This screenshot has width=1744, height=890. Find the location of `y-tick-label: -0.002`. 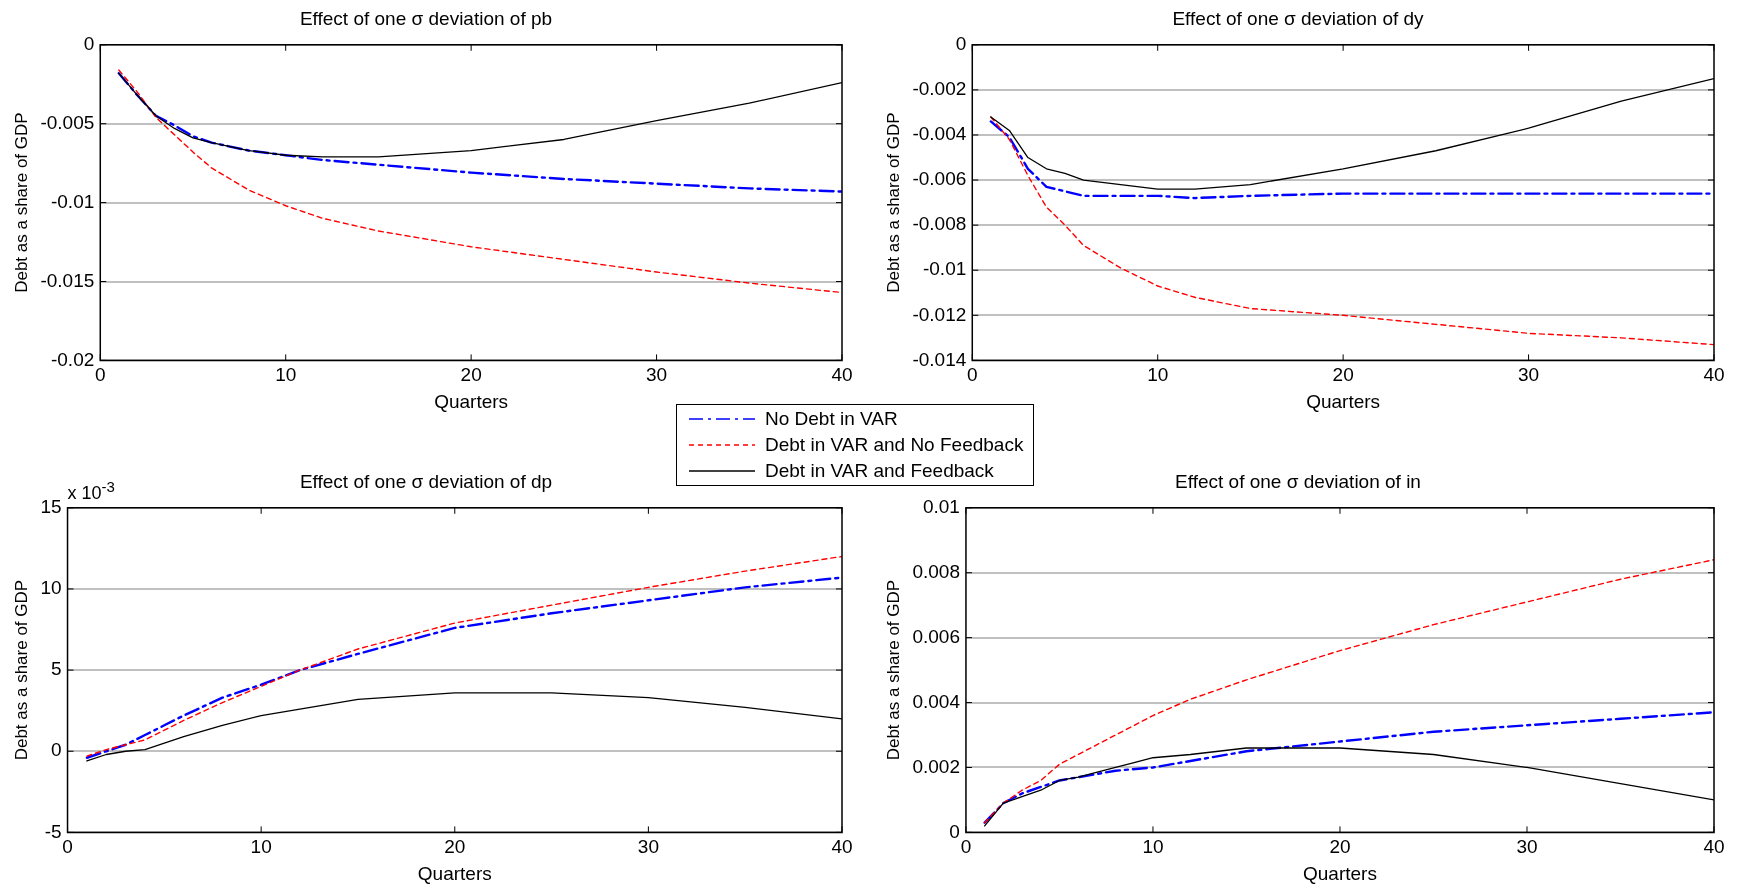

y-tick-label: -0.002 is located at coordinates (939, 89).